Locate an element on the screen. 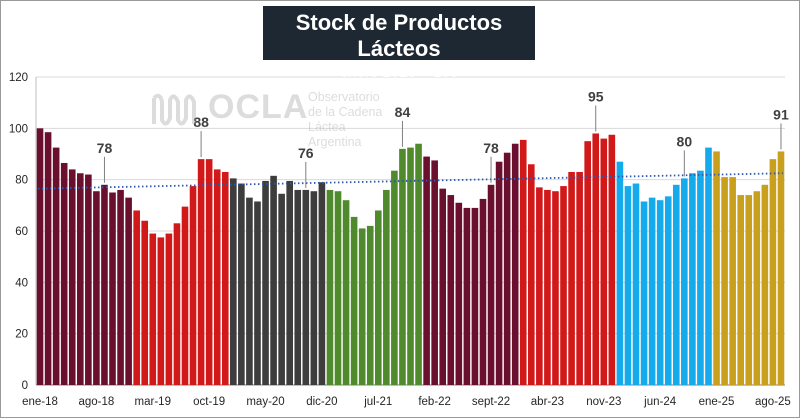 The image size is (800, 418). x-tick-label: abr-23 is located at coordinates (547, 402).